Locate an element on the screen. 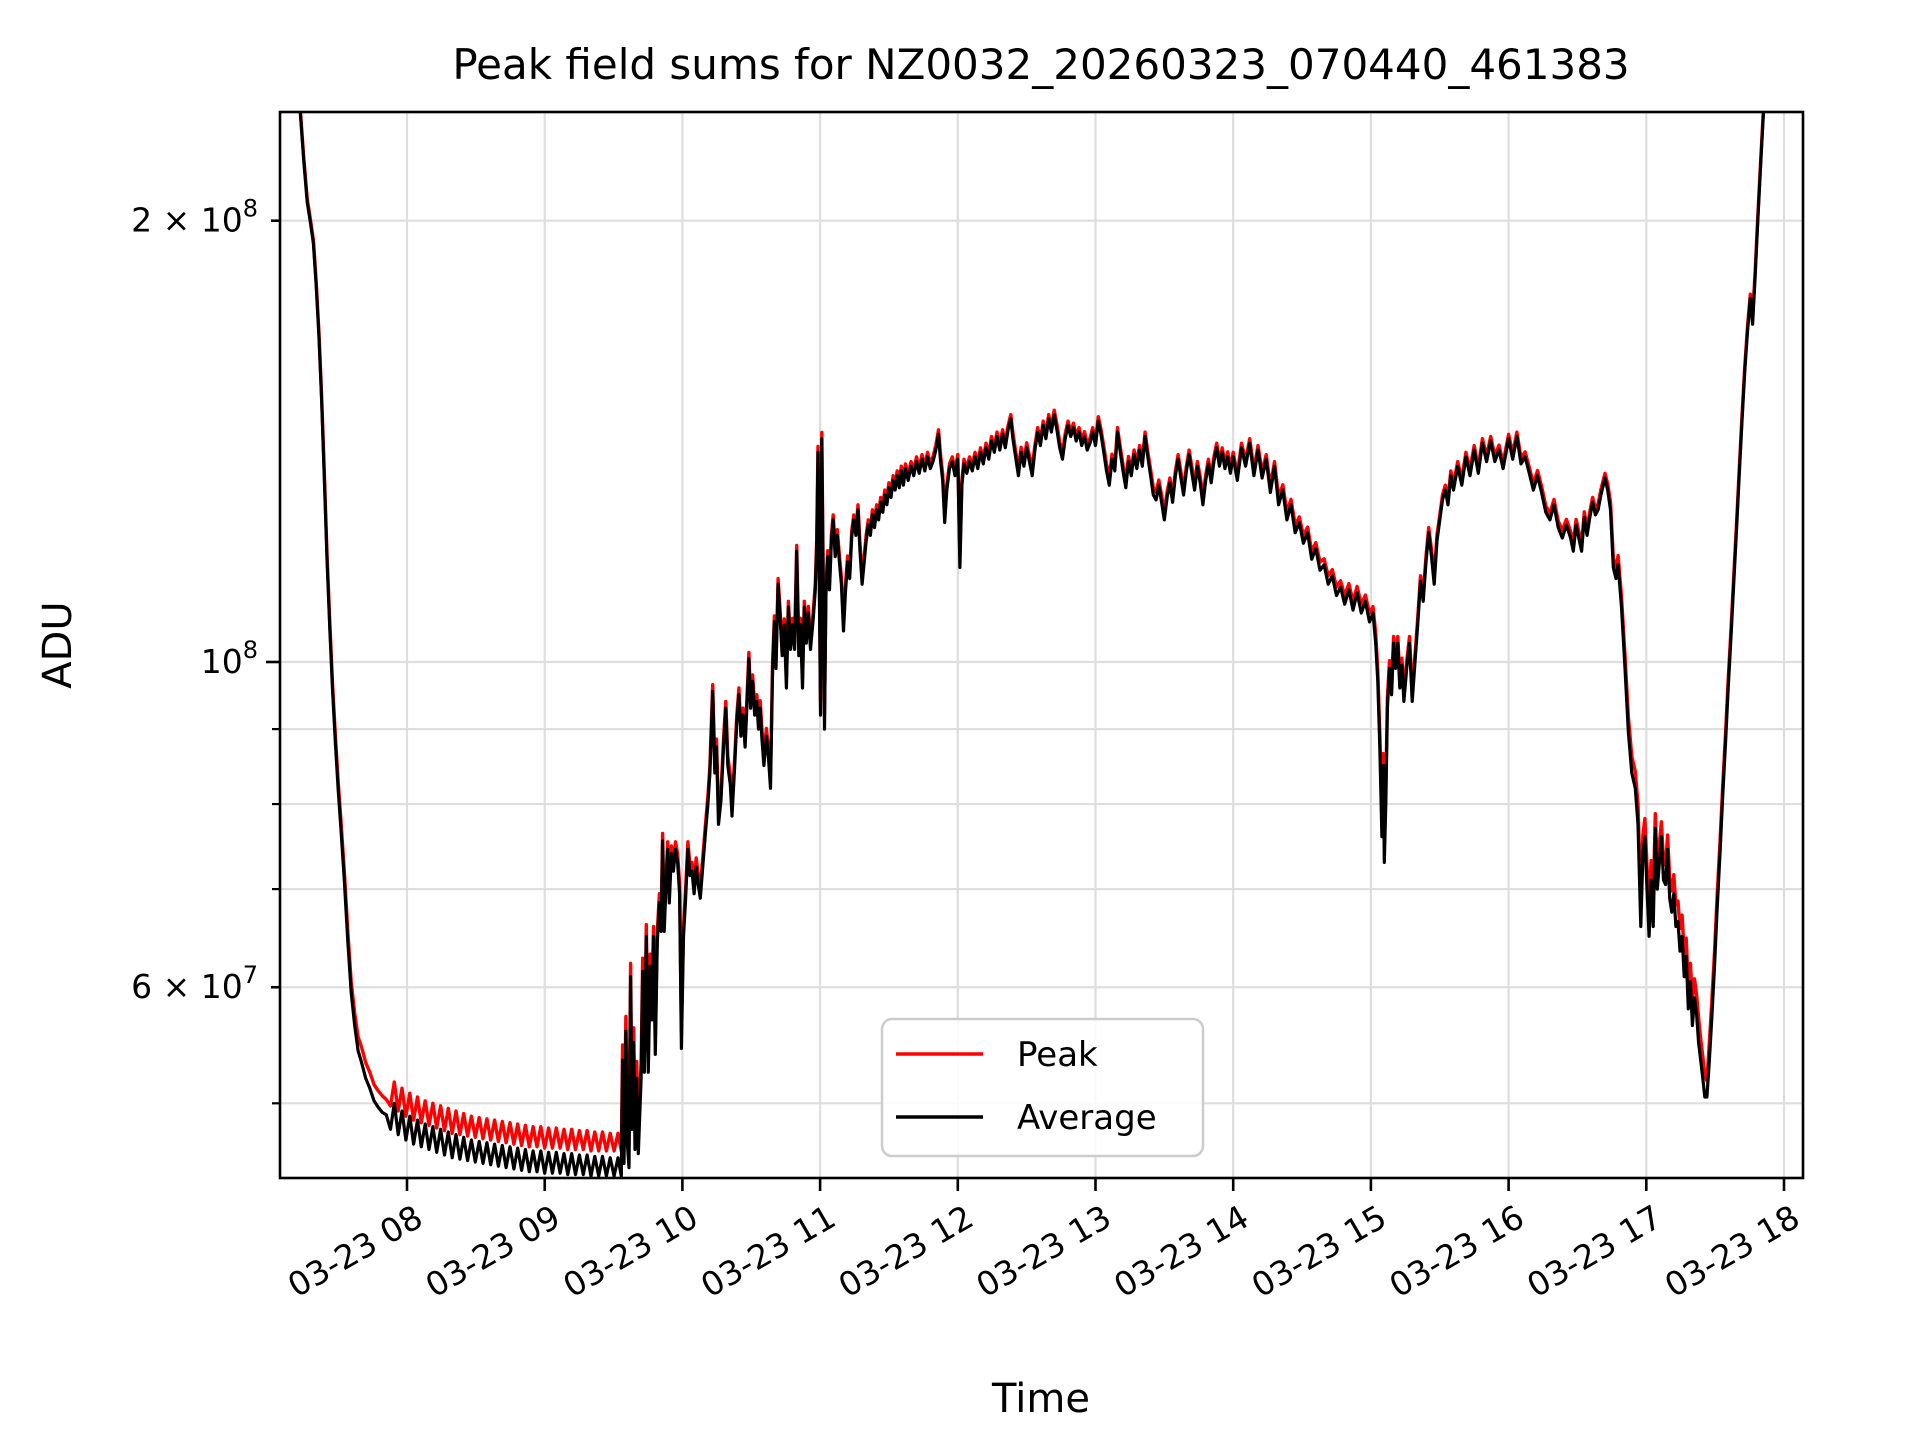 The width and height of the screenshot is (1920, 1440). x-tick-label: 03-23 12 is located at coordinates (906, 1251).